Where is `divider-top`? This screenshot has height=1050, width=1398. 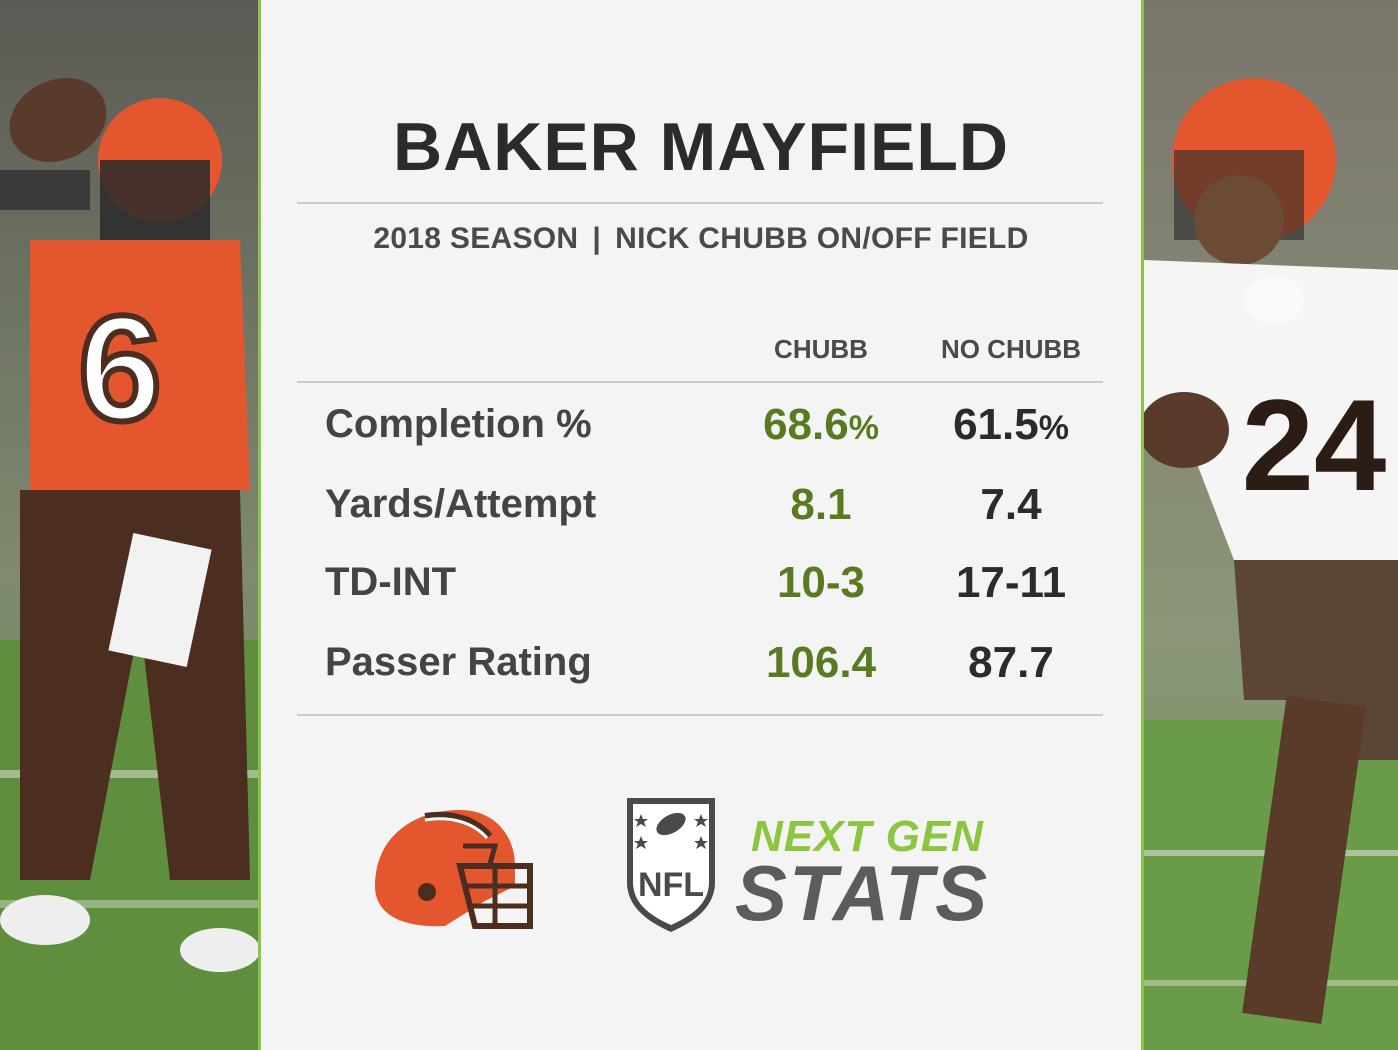
divider-top is located at coordinates (700, 203).